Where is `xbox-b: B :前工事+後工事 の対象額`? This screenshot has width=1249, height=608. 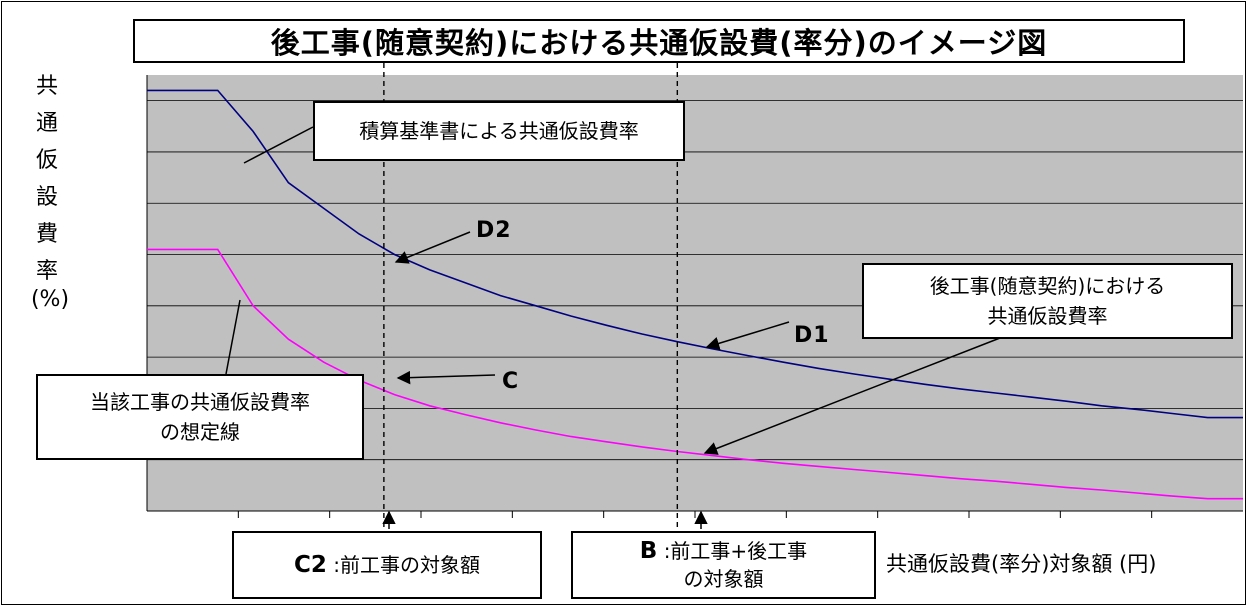 xbox-b: B :前工事+後工事 の対象額 is located at coordinates (723, 565).